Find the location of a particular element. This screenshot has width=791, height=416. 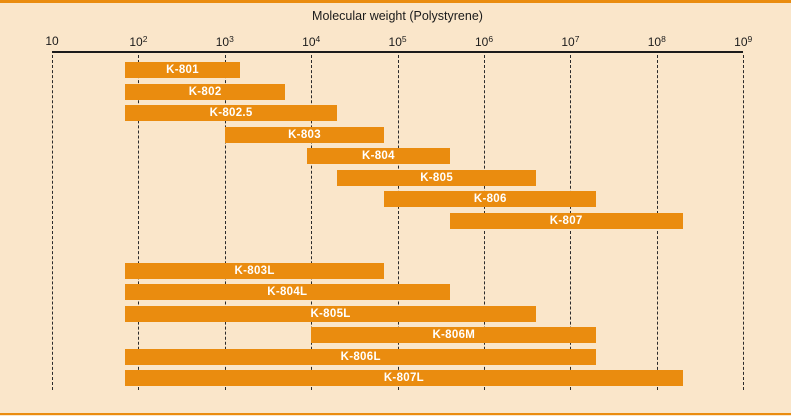

mw-range-bar-k-803: K-803 is located at coordinates (304, 134).